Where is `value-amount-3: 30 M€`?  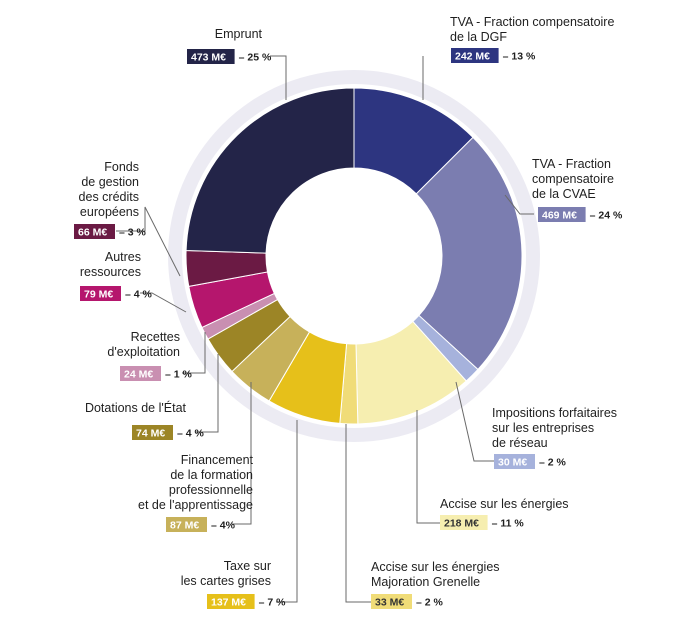 value-amount-3: 30 M€ is located at coordinates (512, 463).